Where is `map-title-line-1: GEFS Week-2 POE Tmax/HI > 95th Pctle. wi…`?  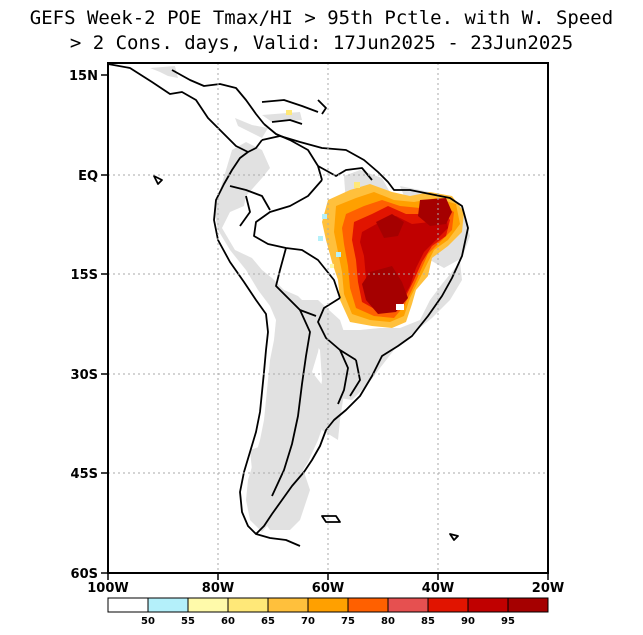 map-title-line-1: GEFS Week-2 POE Tmax/HI > 95th Pctle. wi… is located at coordinates (321, 18).